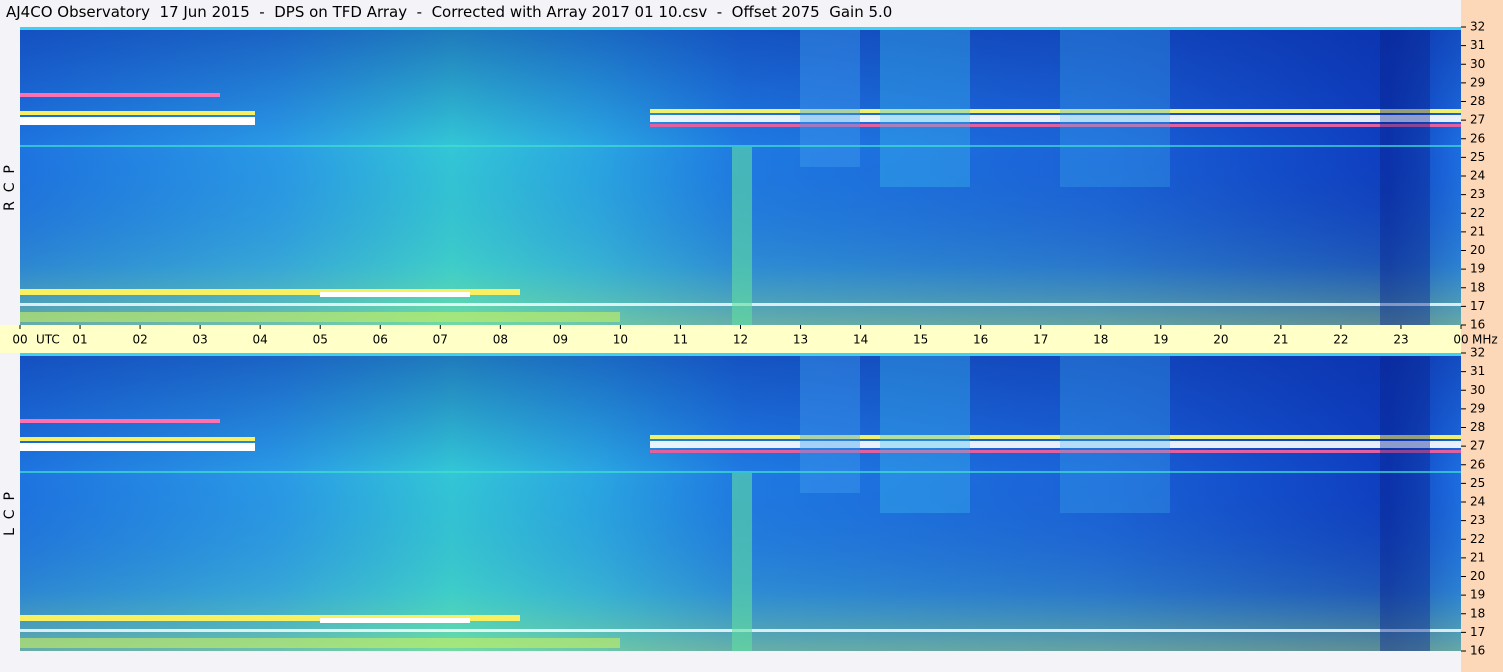  I want to click on x-tick-label: 09, so click(560, 340).